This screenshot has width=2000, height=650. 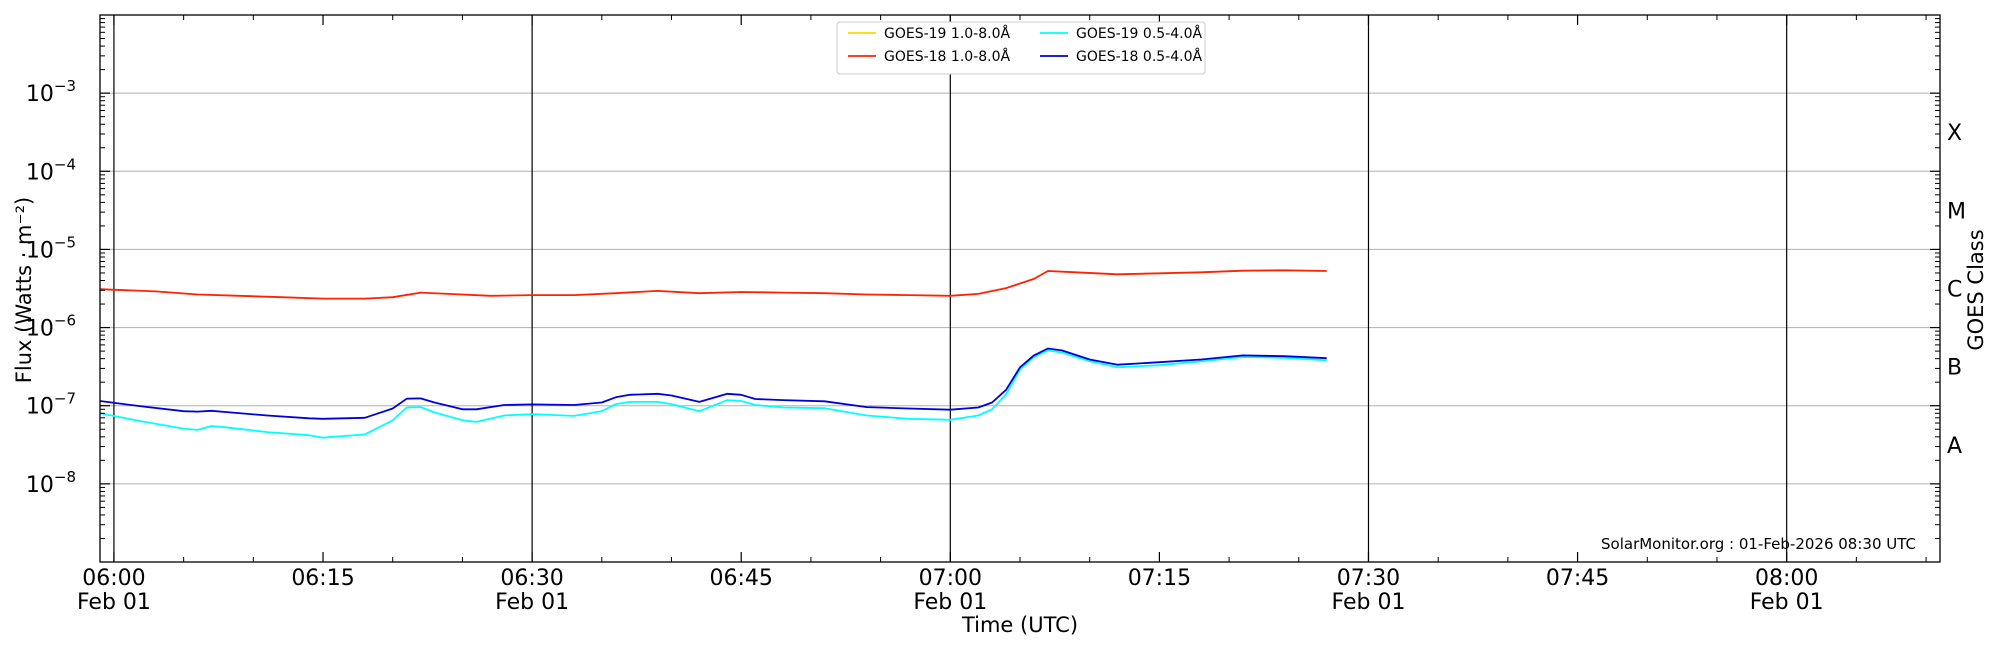 What do you see at coordinates (1954, 133) in the screenshot?
I see `goes-class-label: X` at bounding box center [1954, 133].